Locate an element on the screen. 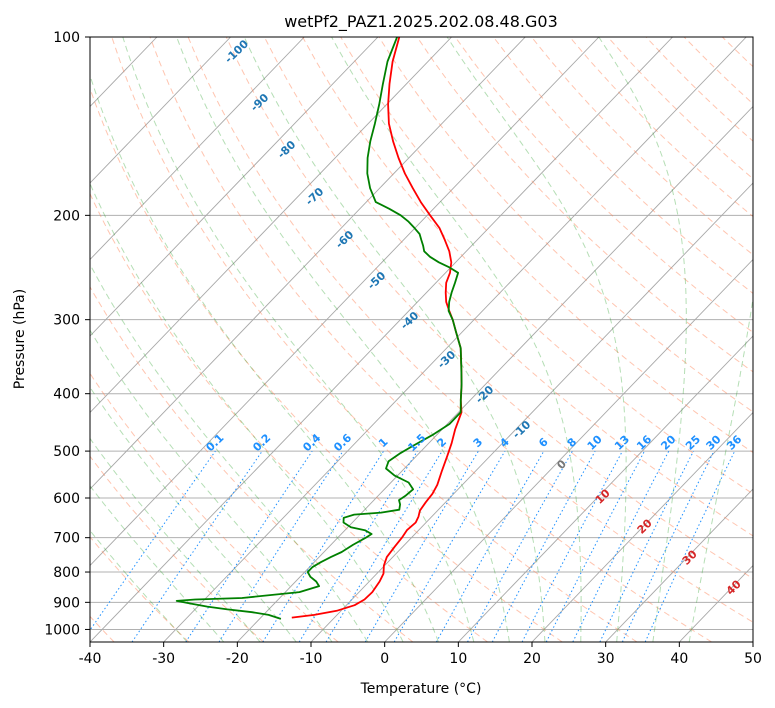  x-axis-label: Temperature (°C) is located at coordinates (421, 689).